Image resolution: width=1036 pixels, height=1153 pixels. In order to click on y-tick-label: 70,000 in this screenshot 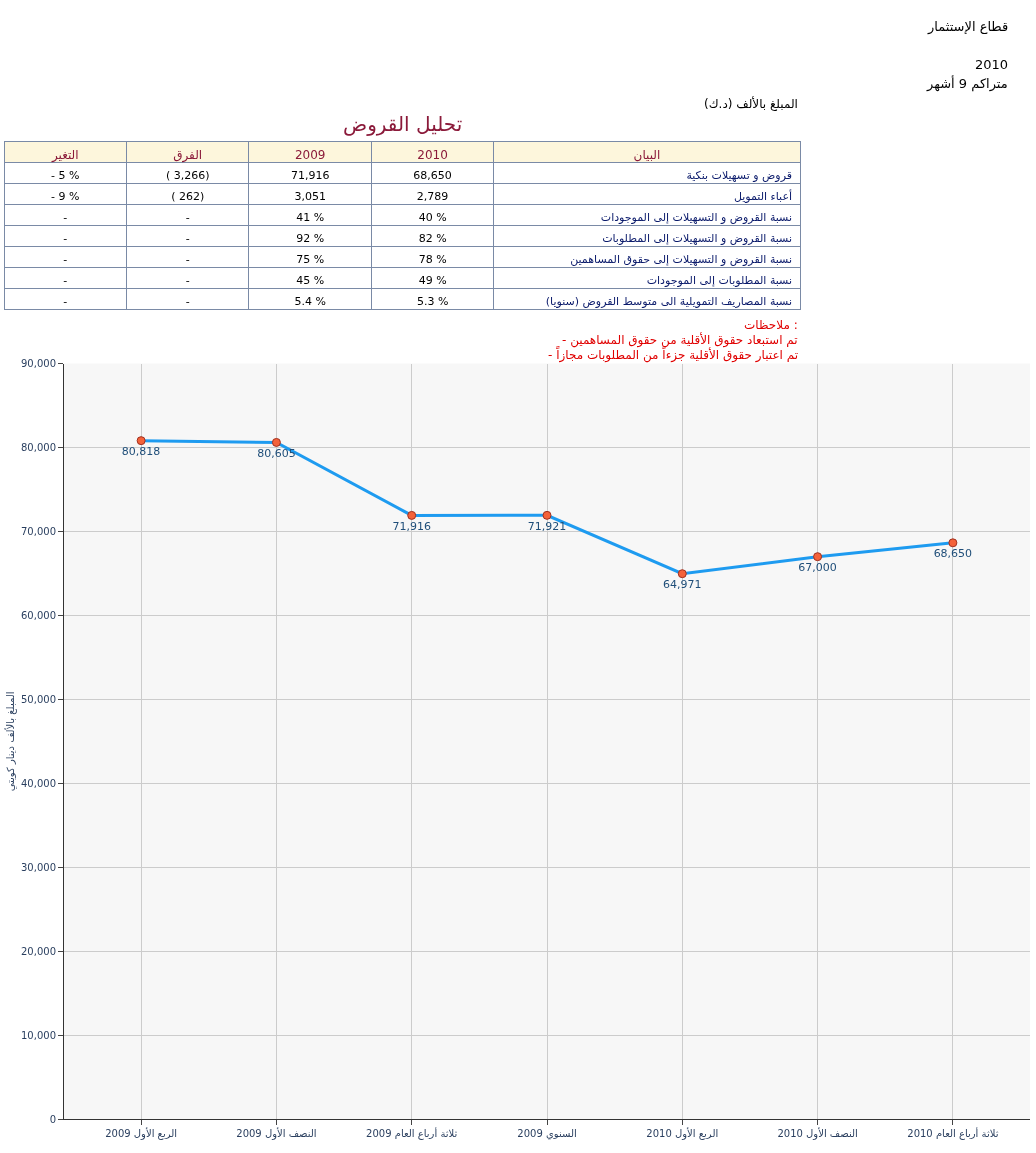, I will do `click(38, 531)`.